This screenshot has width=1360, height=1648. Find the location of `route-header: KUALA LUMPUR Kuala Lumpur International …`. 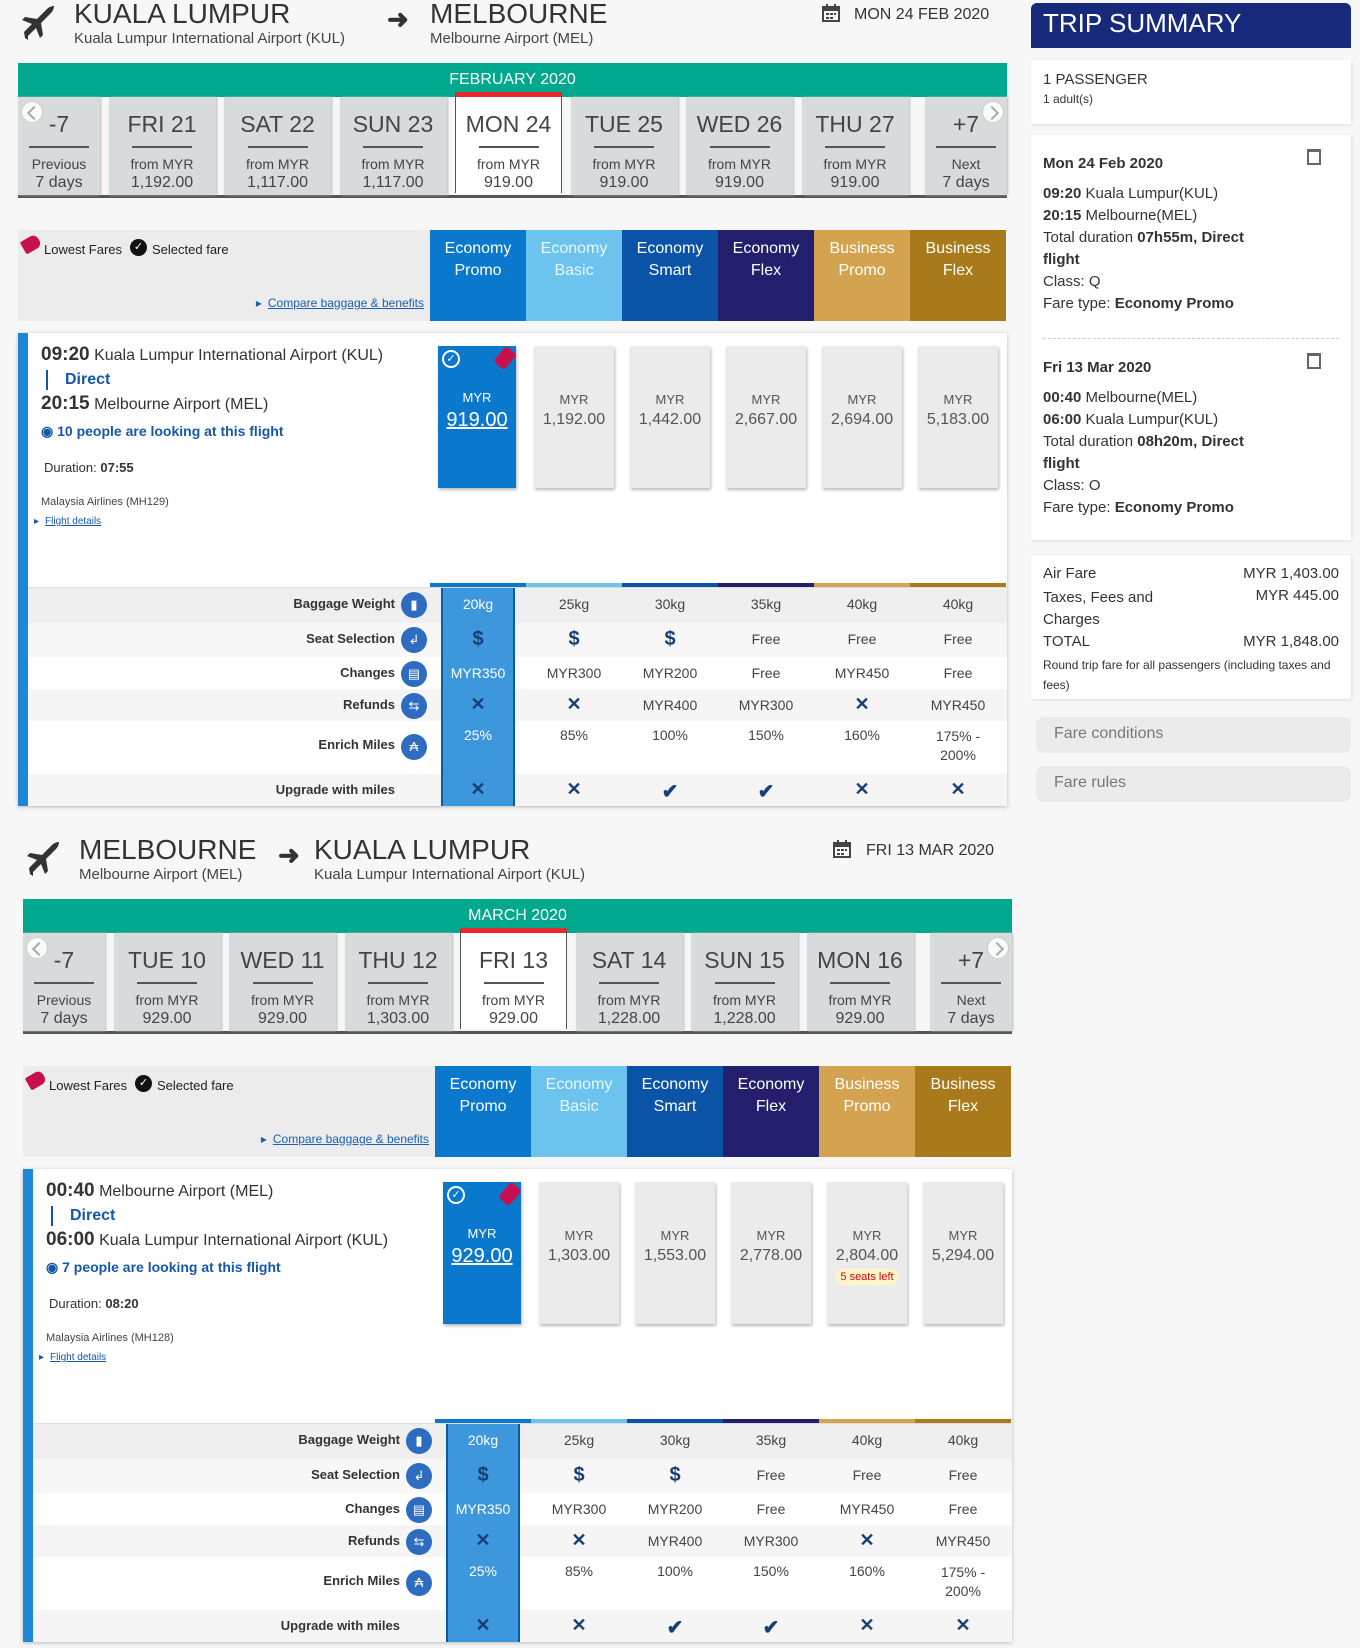

route-header: KUALA LUMPUR Kuala Lumpur International … is located at coordinates (512, 29).